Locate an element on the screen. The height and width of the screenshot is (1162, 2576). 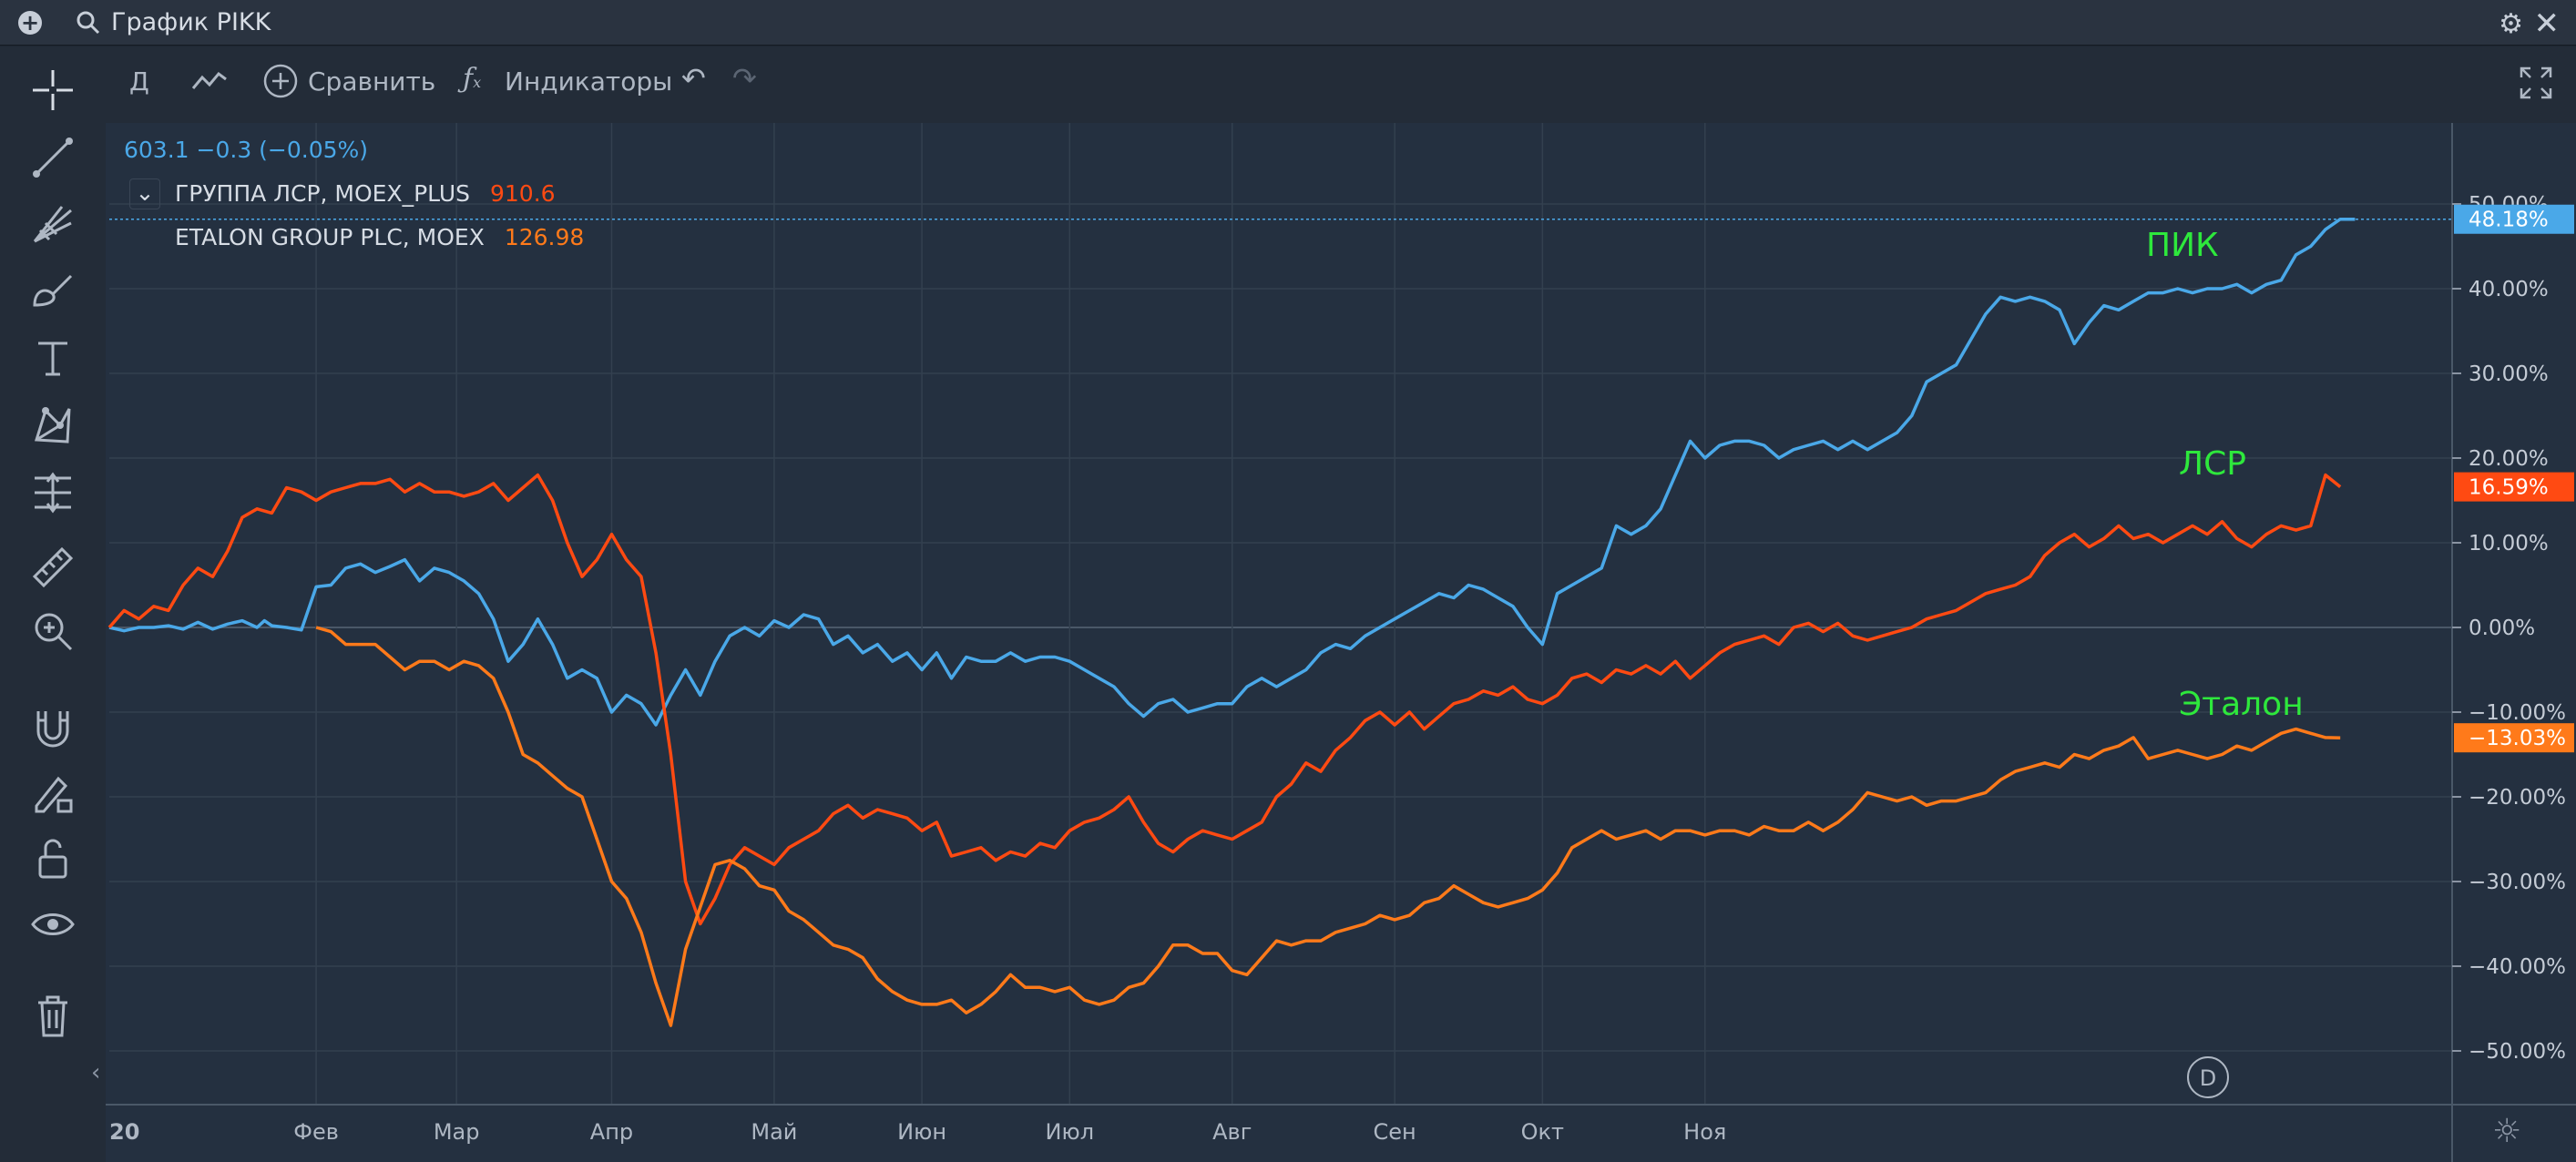
drawing-tools-sidebar: ‹ is located at coordinates (53, 604).